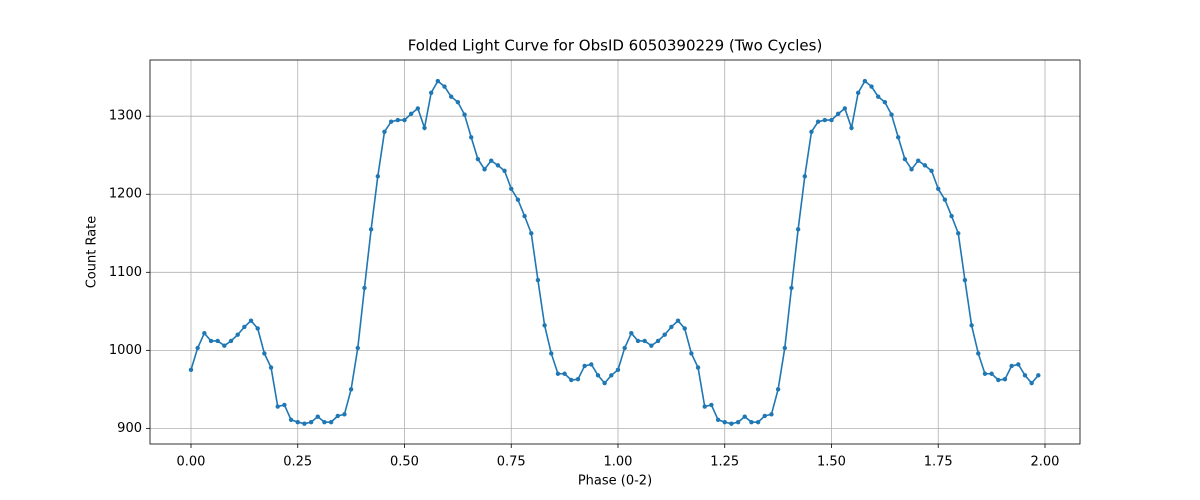  I want to click on x-tick-label: 1.00, so click(618, 462).